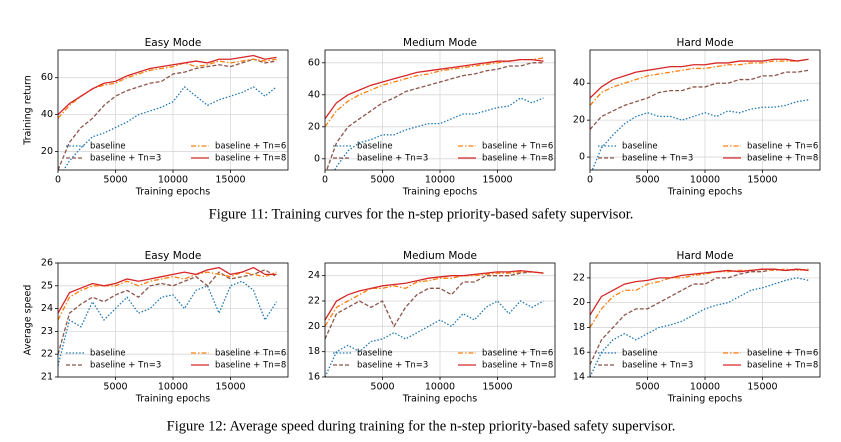 The image size is (841, 442). Describe the element at coordinates (28, 110) in the screenshot. I see `y-axis-label: Training return` at that location.